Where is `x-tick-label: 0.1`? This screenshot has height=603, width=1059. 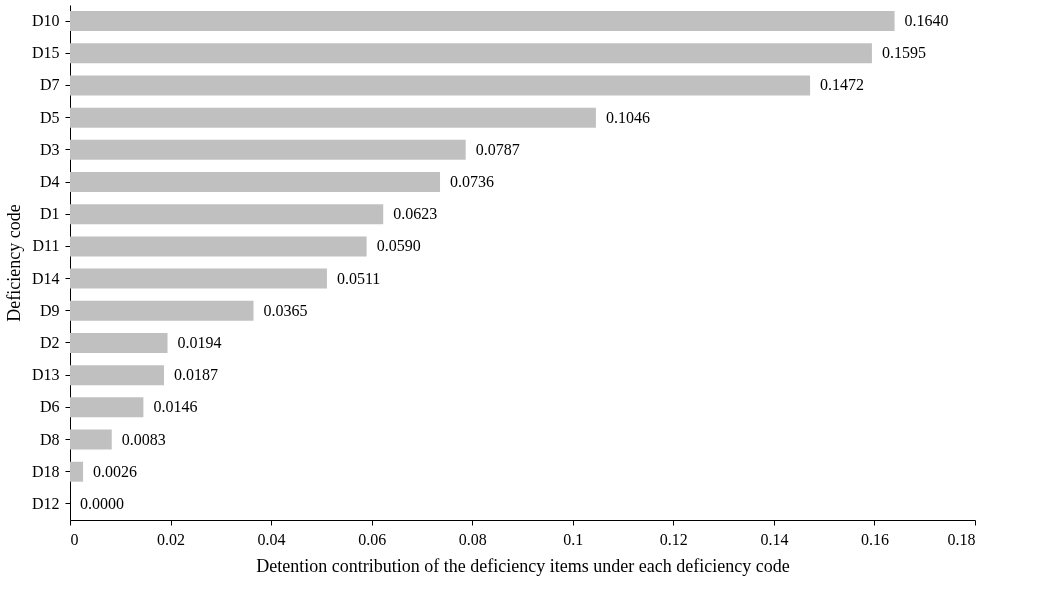
x-tick-label: 0.1 is located at coordinates (573, 539).